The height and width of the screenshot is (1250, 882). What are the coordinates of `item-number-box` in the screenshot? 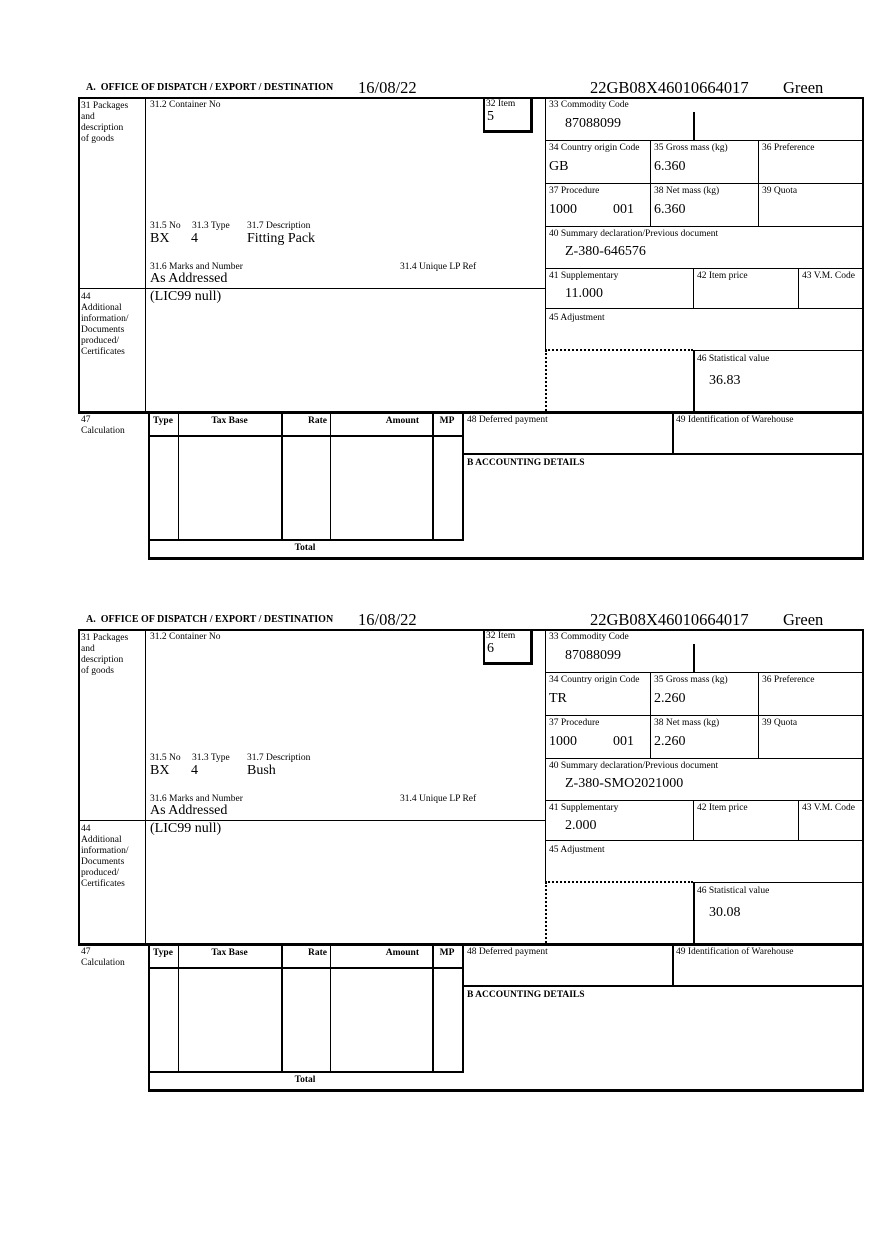 It's located at (508, 115).